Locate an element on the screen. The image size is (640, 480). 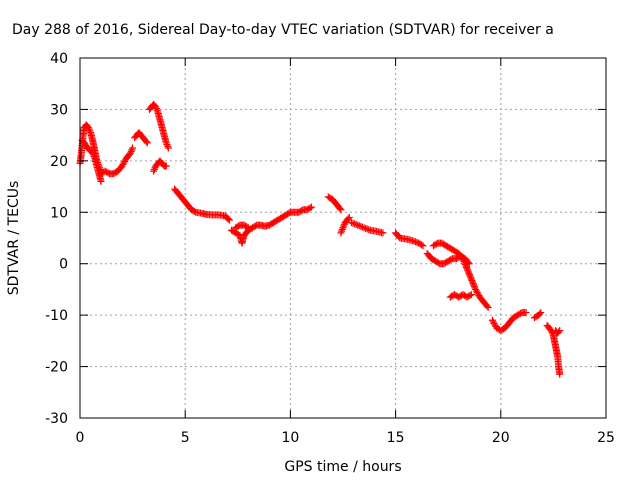
y-axis-label: SDTVAR / TECUs is located at coordinates (14, 238).